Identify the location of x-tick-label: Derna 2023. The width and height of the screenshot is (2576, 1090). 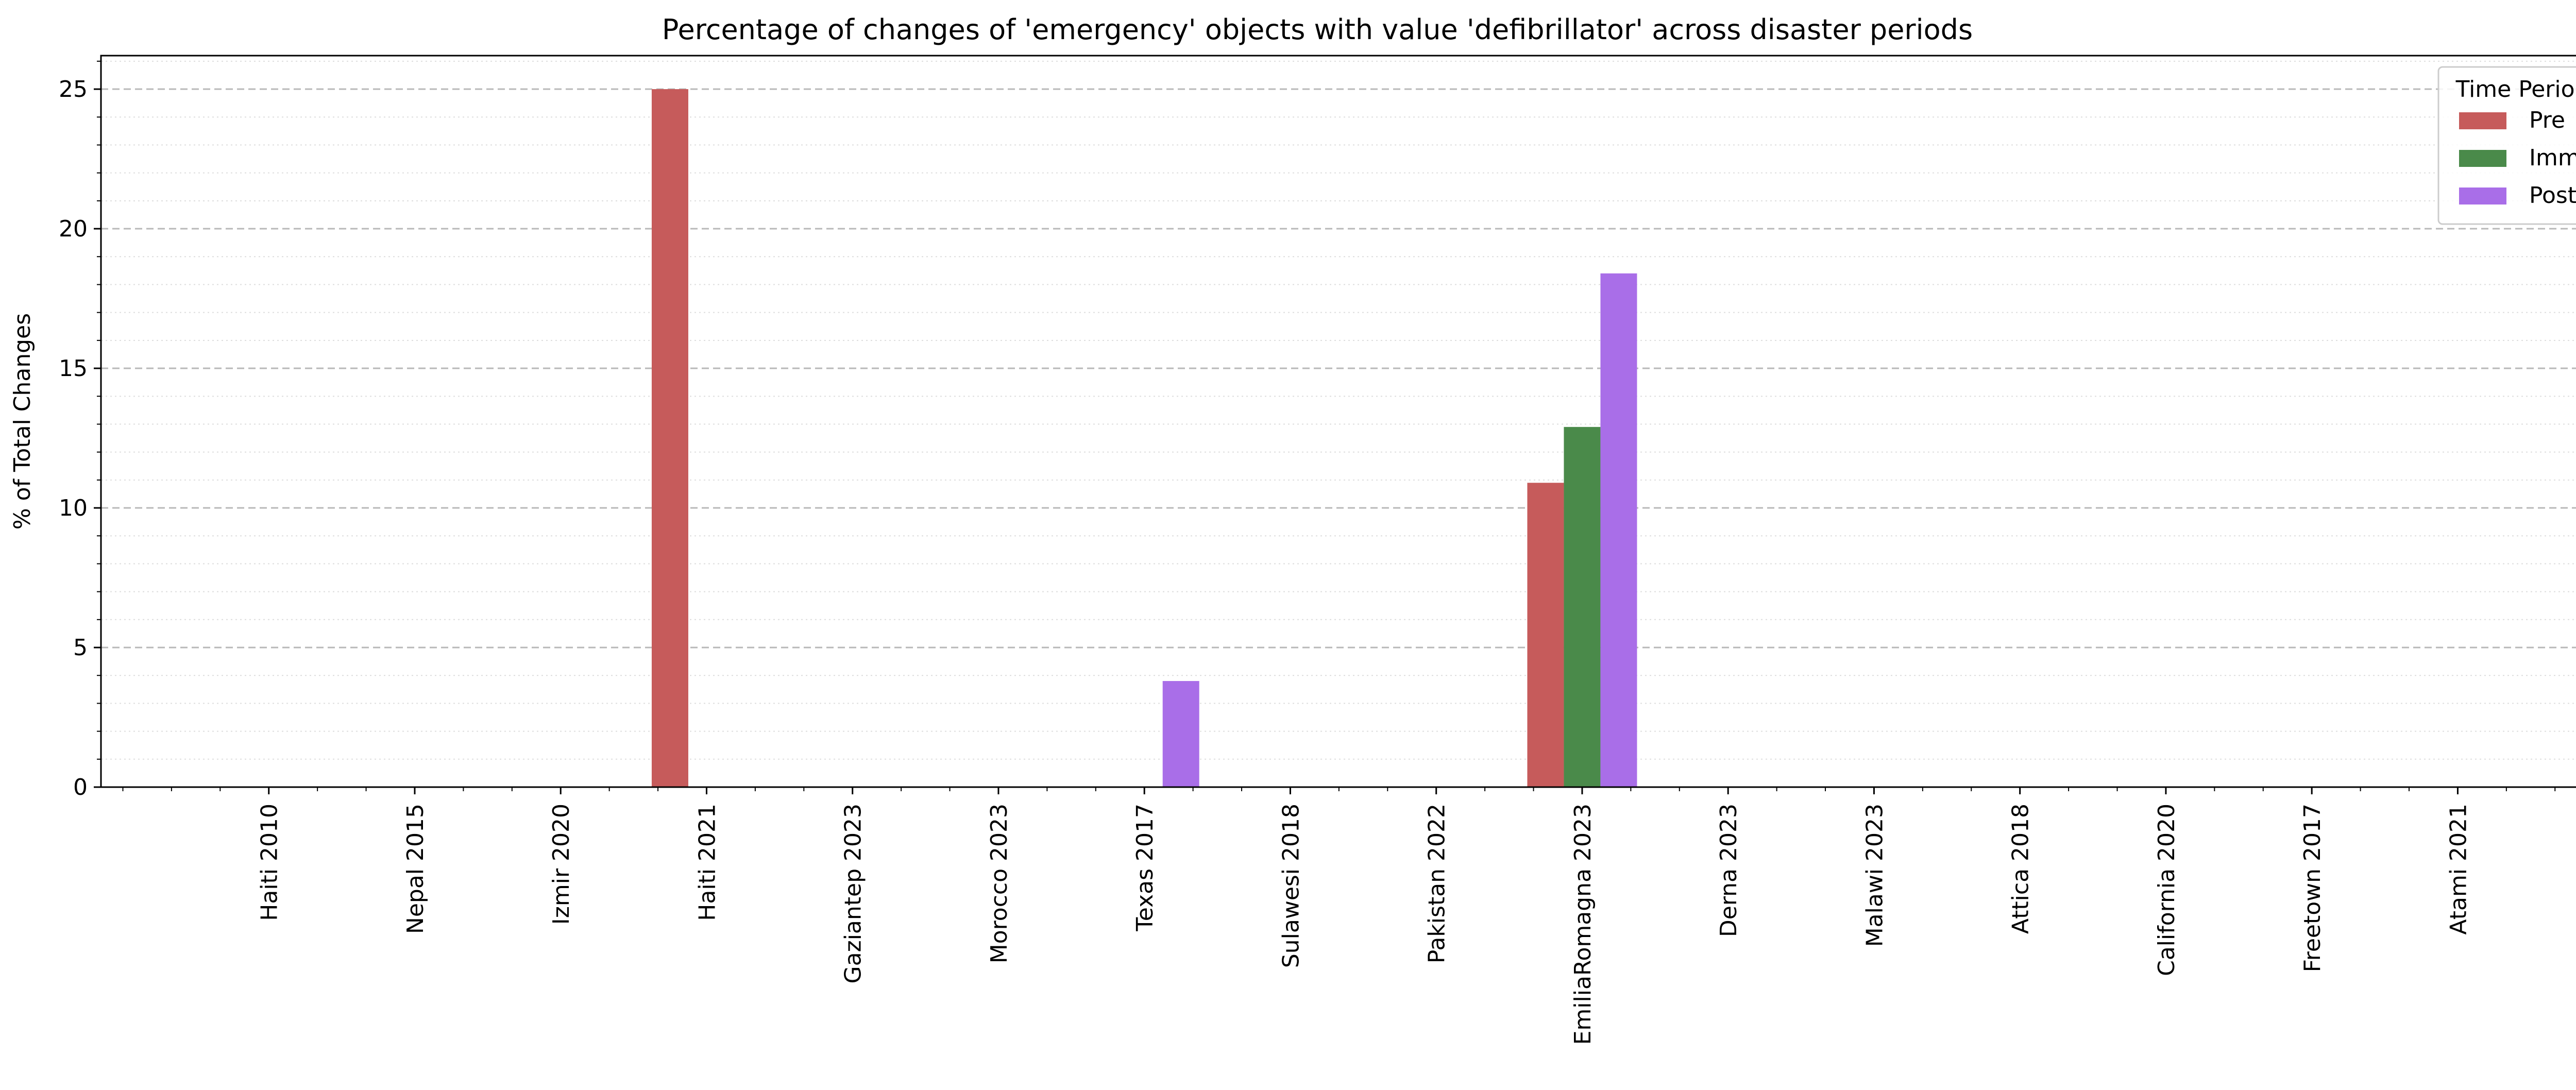
(1729, 871).